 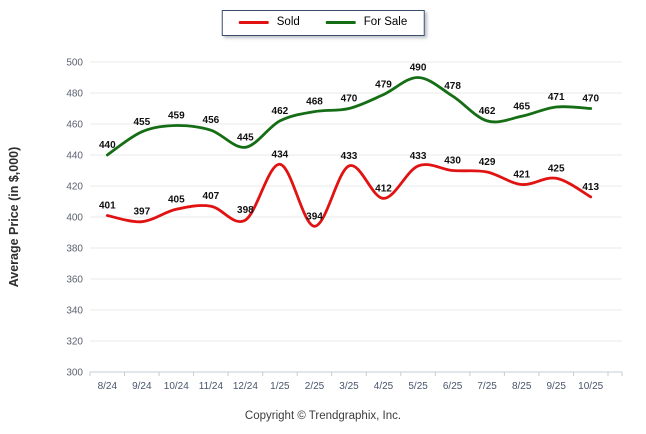 What do you see at coordinates (340, 23) in the screenshot?
I see `for-sale-line-swatch` at bounding box center [340, 23].